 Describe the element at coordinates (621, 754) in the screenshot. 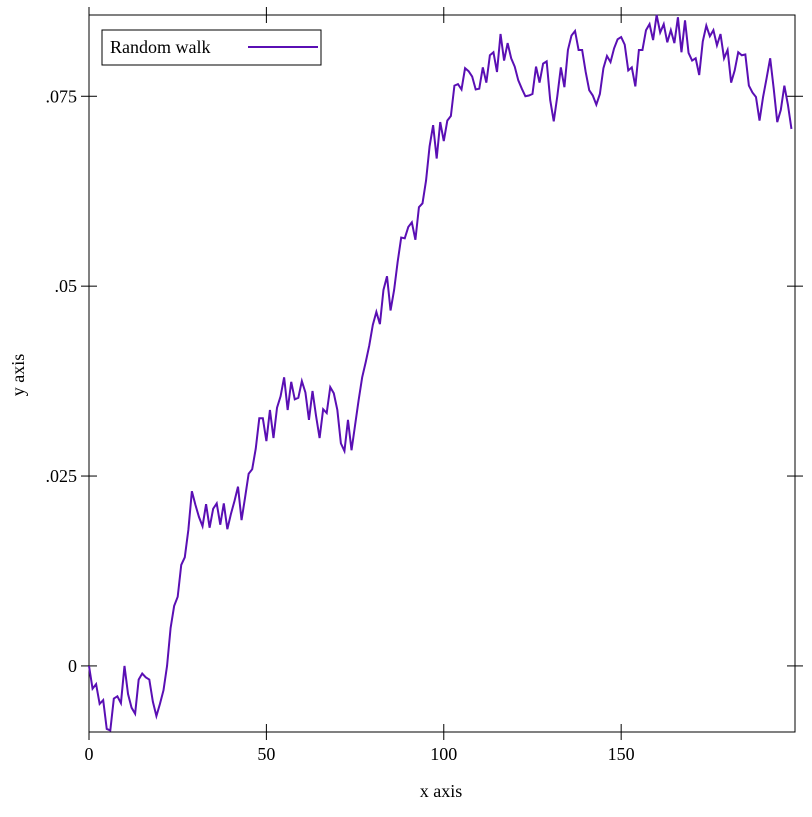

I see `x-tick-label: 150` at that location.